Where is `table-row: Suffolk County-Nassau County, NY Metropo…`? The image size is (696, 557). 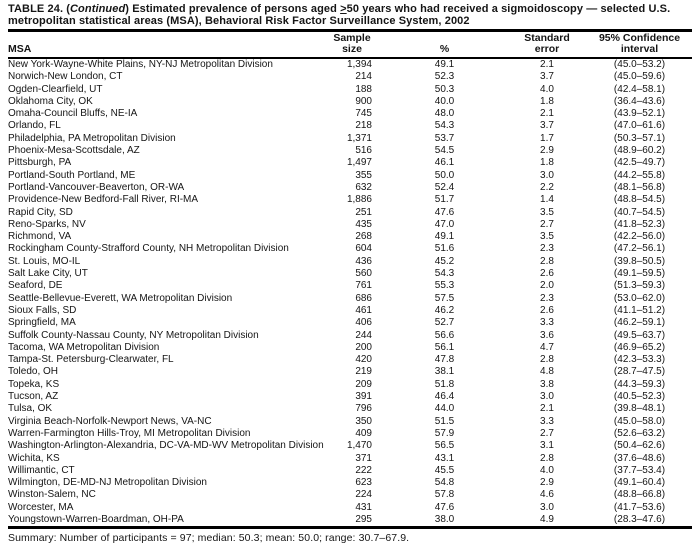
table-row: Suffolk County-Nassau County, NY Metropo… is located at coordinates (350, 336).